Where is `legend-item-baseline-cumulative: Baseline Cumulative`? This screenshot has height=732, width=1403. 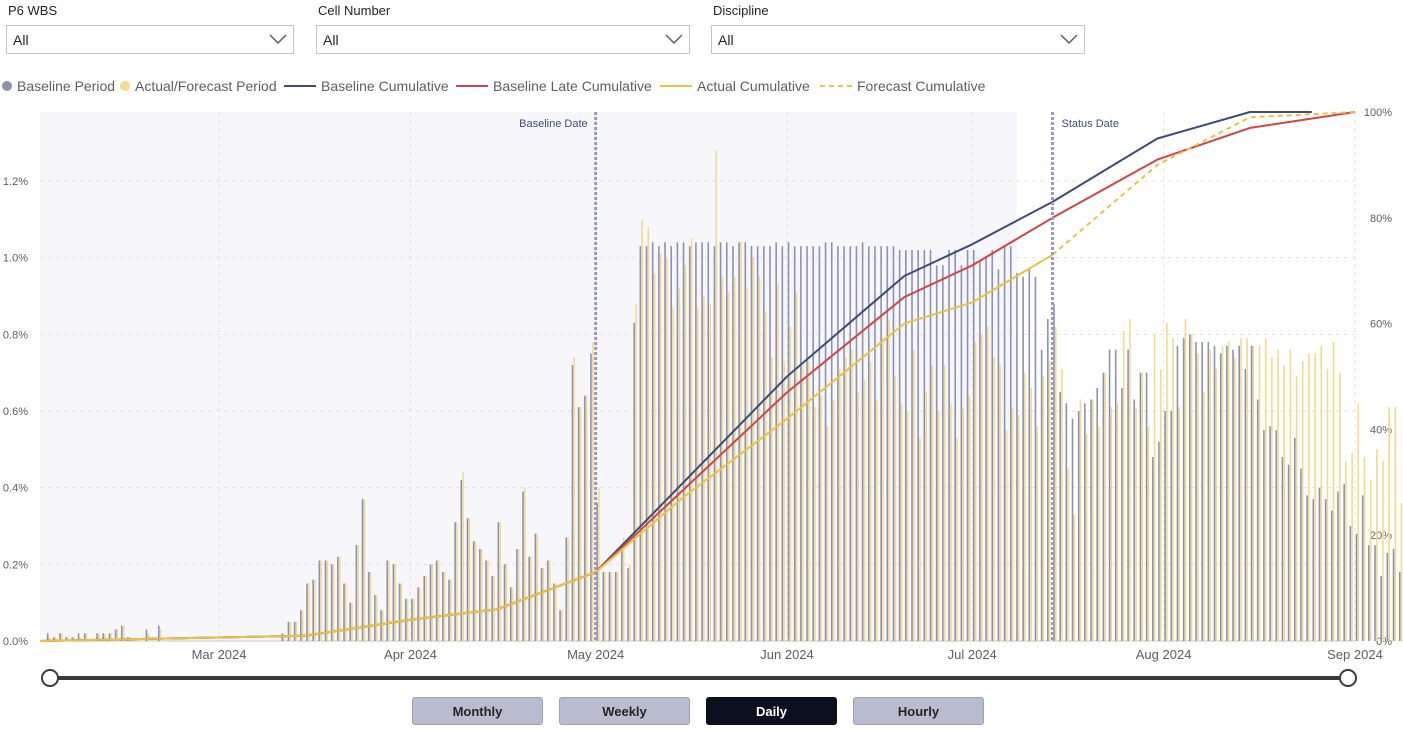 legend-item-baseline-cumulative: Baseline Cumulative is located at coordinates (366, 86).